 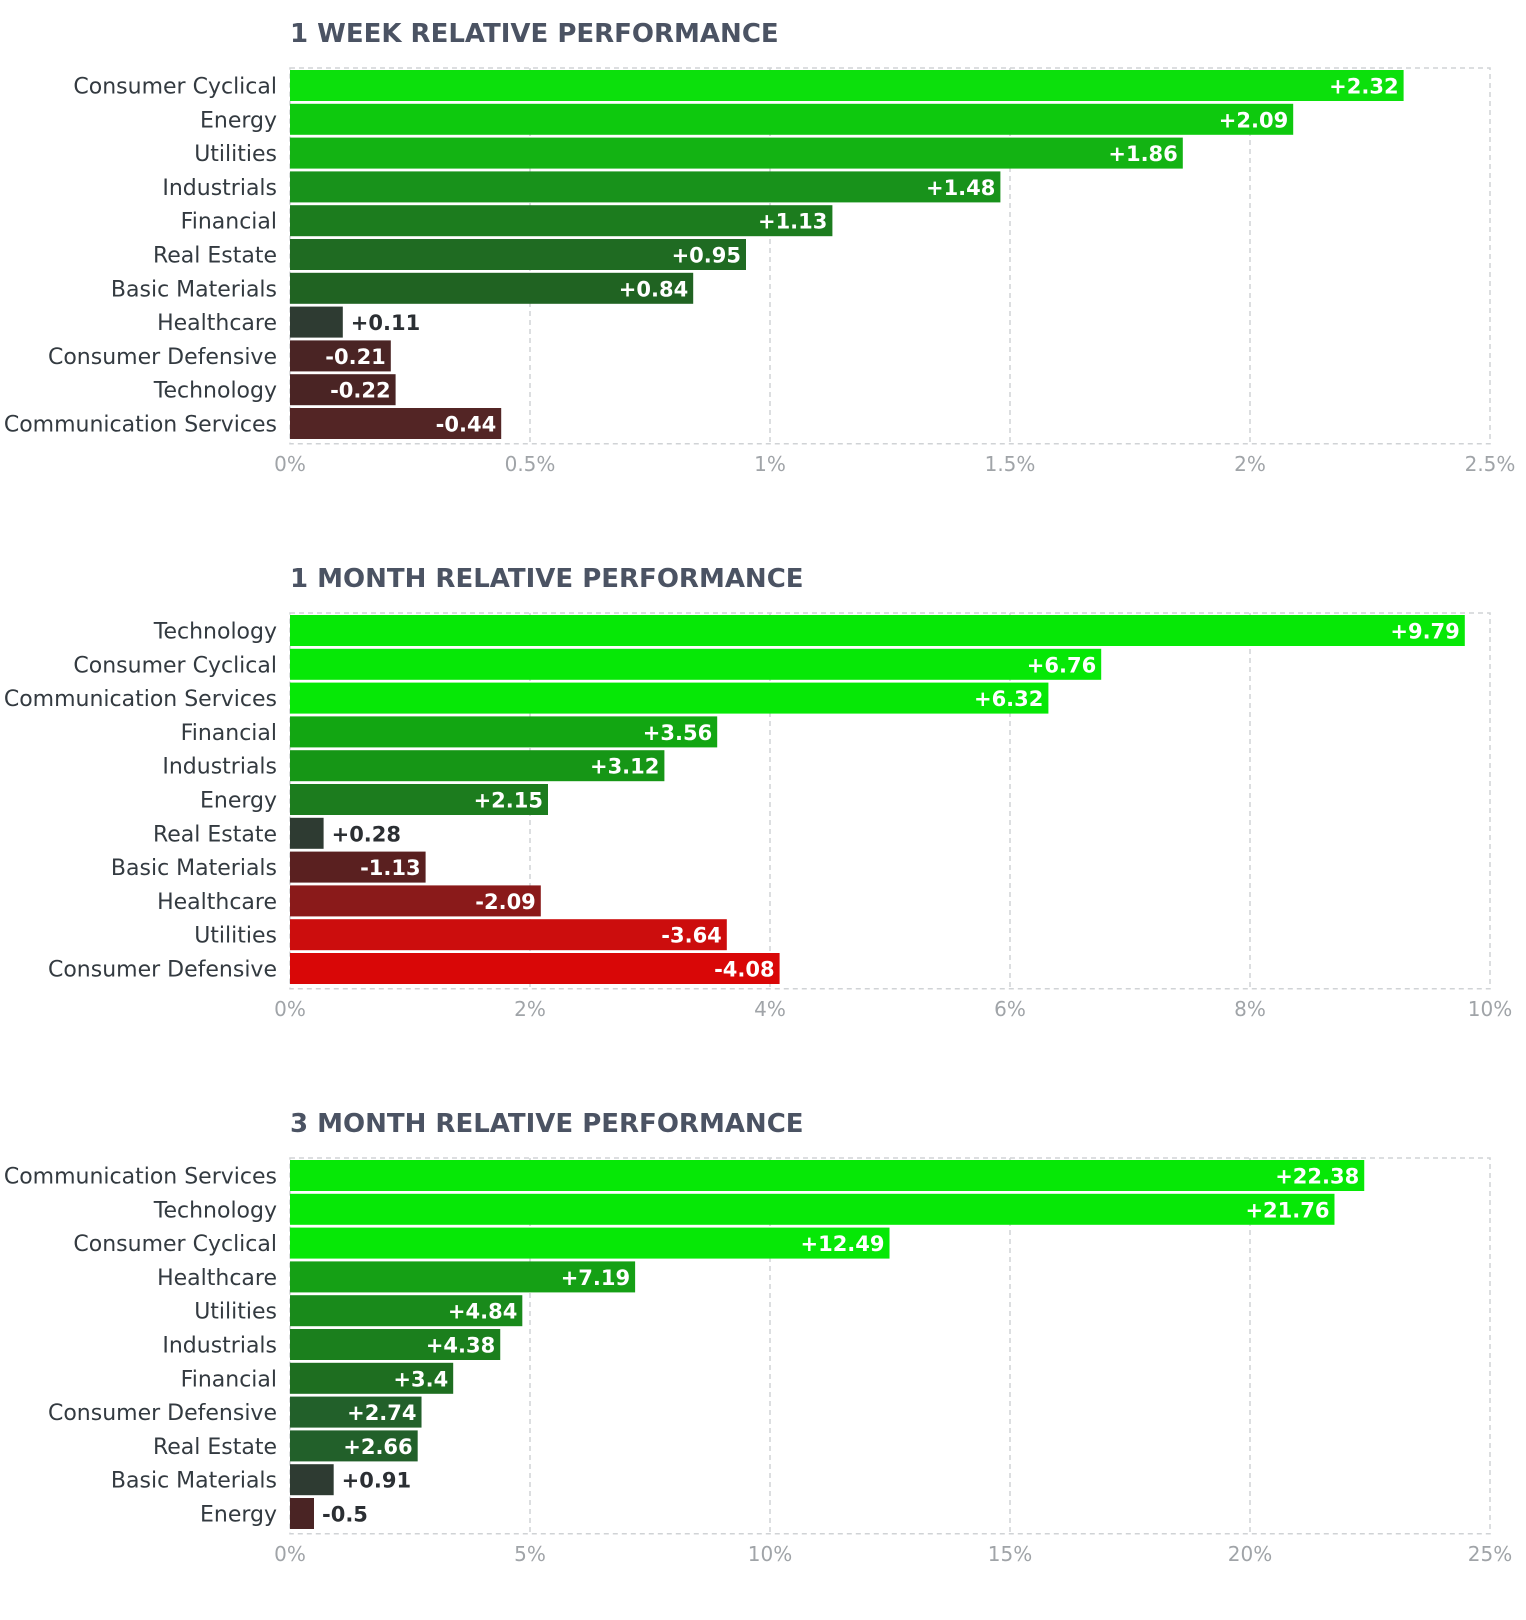 What do you see at coordinates (1490, 1554) in the screenshot?
I see `x-tick-label: 25%` at bounding box center [1490, 1554].